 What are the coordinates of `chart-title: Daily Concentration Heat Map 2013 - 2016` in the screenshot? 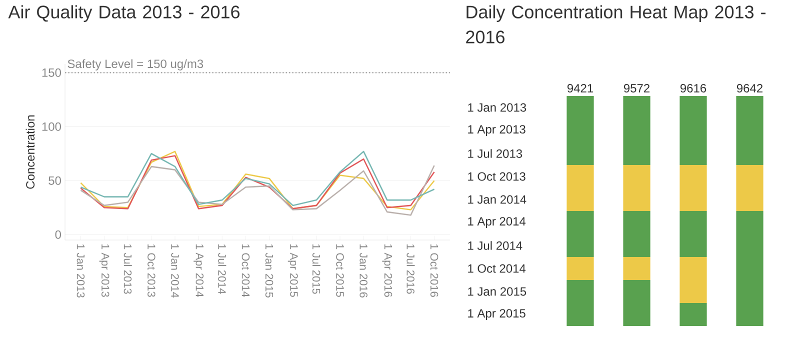 It's located at (616, 24).